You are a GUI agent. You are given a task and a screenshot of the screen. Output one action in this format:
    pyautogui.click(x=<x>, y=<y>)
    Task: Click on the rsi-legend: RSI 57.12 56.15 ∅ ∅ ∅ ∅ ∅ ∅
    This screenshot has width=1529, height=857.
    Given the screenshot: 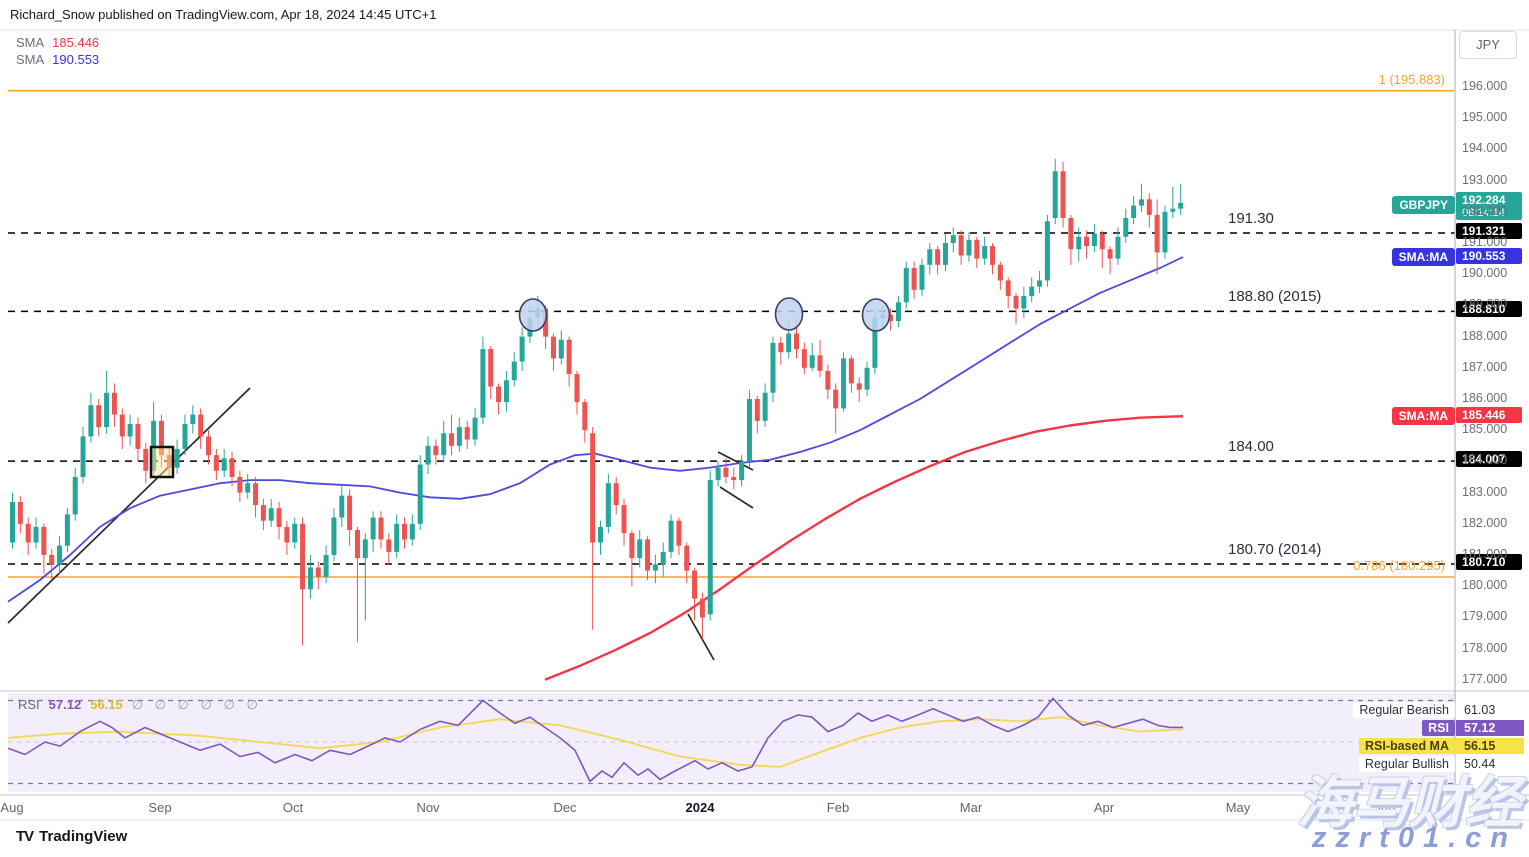 What is the action you would take?
    pyautogui.click(x=140, y=705)
    